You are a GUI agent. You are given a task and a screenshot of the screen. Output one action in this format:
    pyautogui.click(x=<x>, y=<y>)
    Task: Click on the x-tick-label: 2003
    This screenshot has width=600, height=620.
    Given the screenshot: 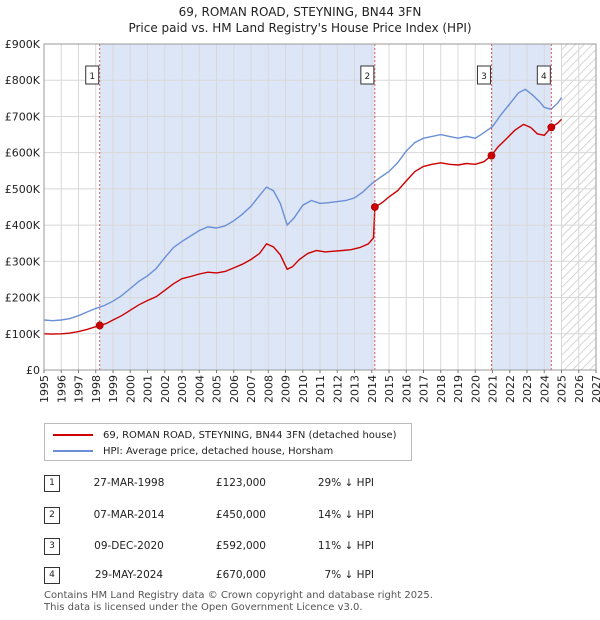 What is the action you would take?
    pyautogui.click(x=182, y=389)
    